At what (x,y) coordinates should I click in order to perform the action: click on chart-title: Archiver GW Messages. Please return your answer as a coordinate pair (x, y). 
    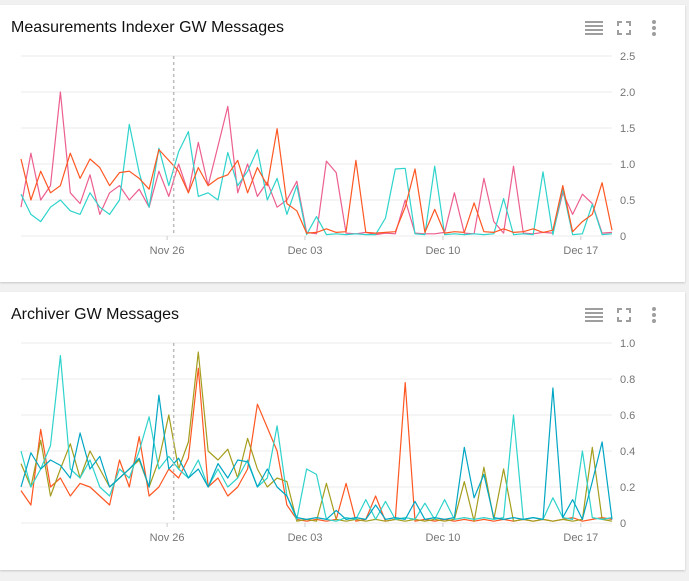
    Looking at the image, I should click on (95, 314).